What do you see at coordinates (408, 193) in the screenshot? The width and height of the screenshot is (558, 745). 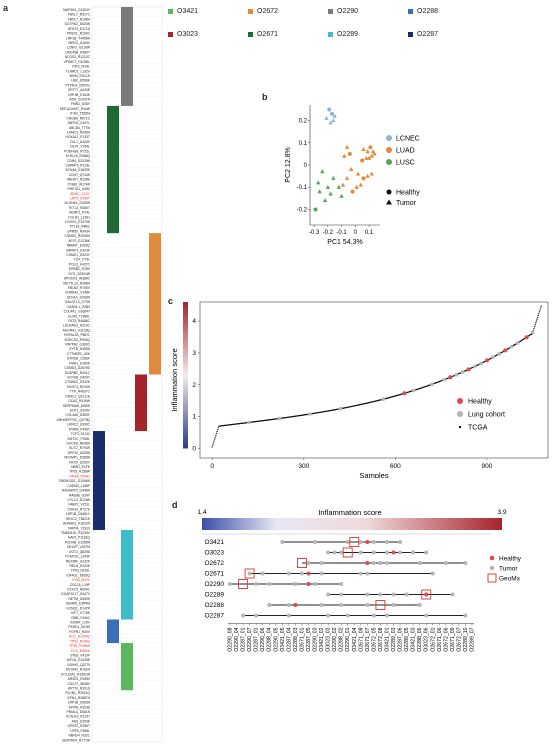 I see `legend-label-healthy: Healthy` at bounding box center [408, 193].